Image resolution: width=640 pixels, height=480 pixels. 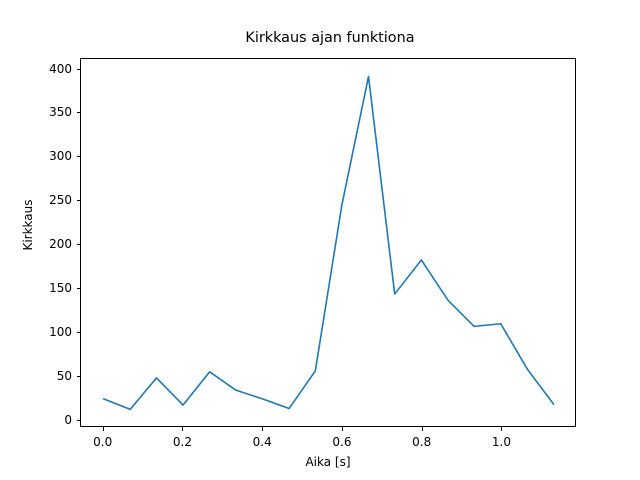 I want to click on y-tick-label: 400, so click(x=60, y=68).